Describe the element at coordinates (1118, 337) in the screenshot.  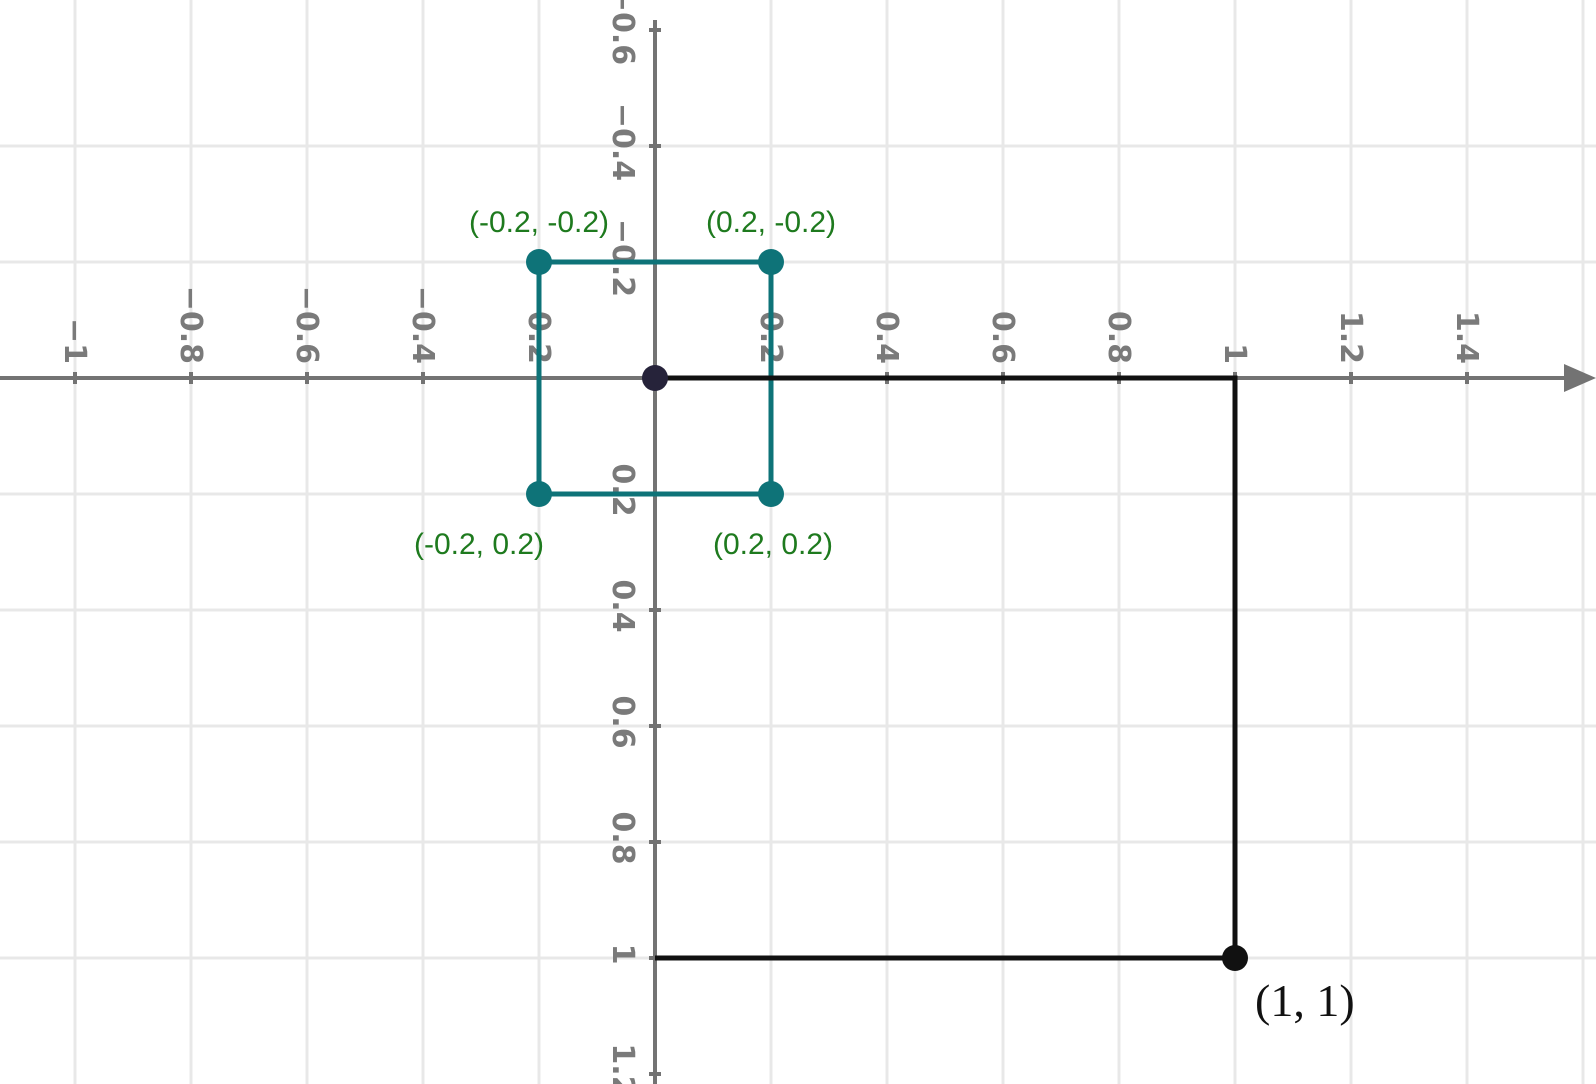
I see `x-tick-label: 0.8` at that location.